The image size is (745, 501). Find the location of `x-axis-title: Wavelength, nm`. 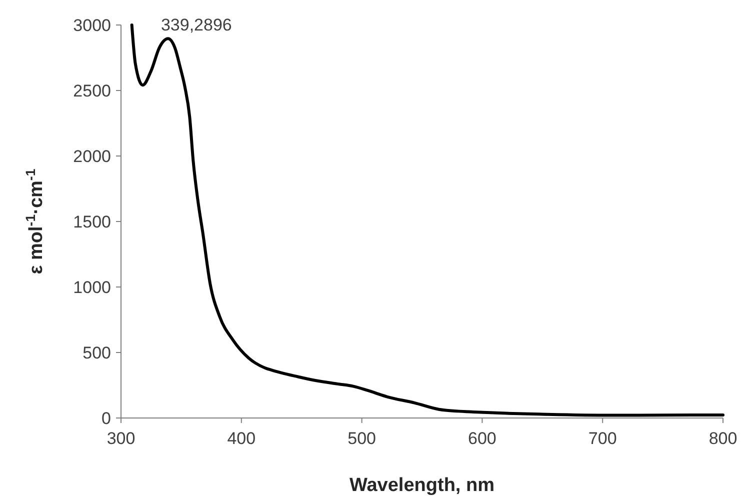

x-axis-title: Wavelength, nm is located at coordinates (422, 485).